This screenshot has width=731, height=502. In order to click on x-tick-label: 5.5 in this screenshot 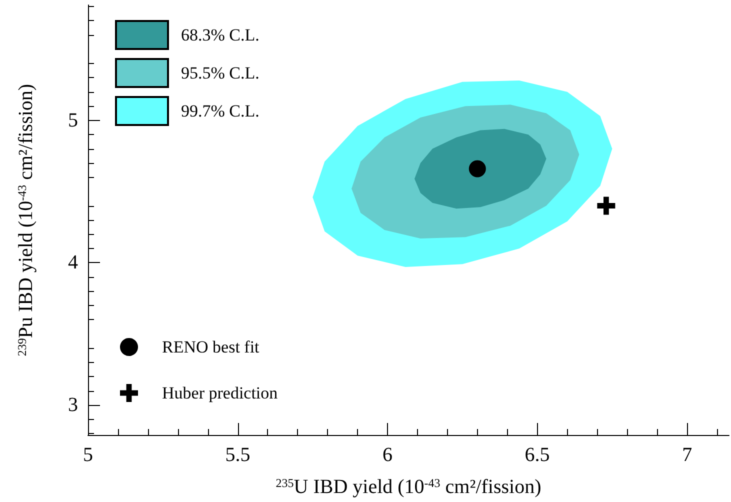, I will do `click(237, 455)`.